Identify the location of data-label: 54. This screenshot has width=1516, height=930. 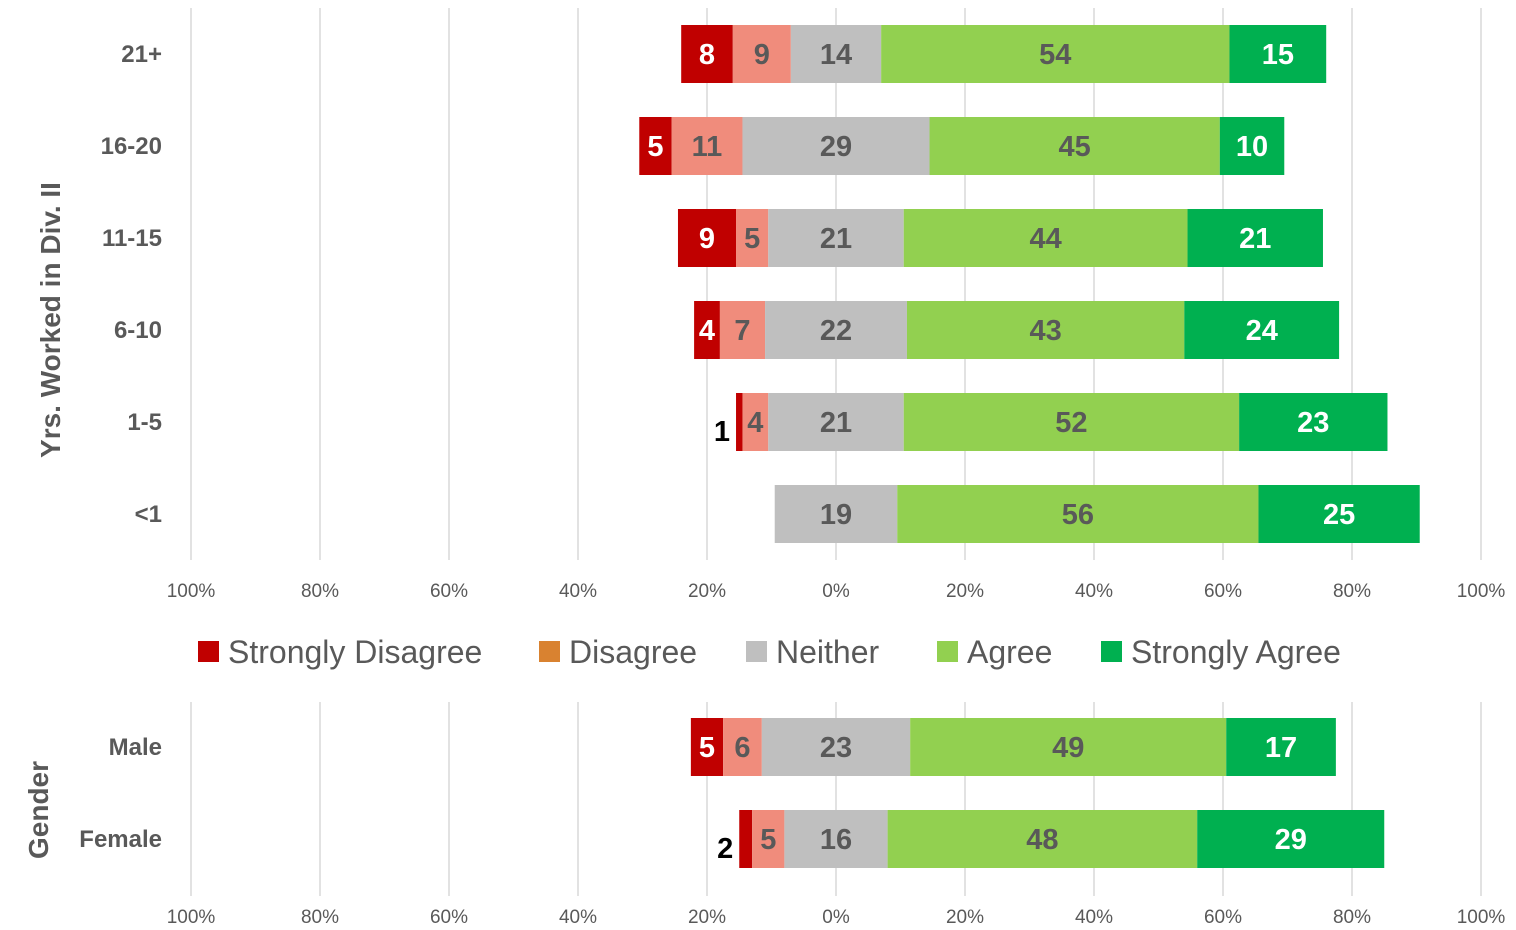
(1055, 55).